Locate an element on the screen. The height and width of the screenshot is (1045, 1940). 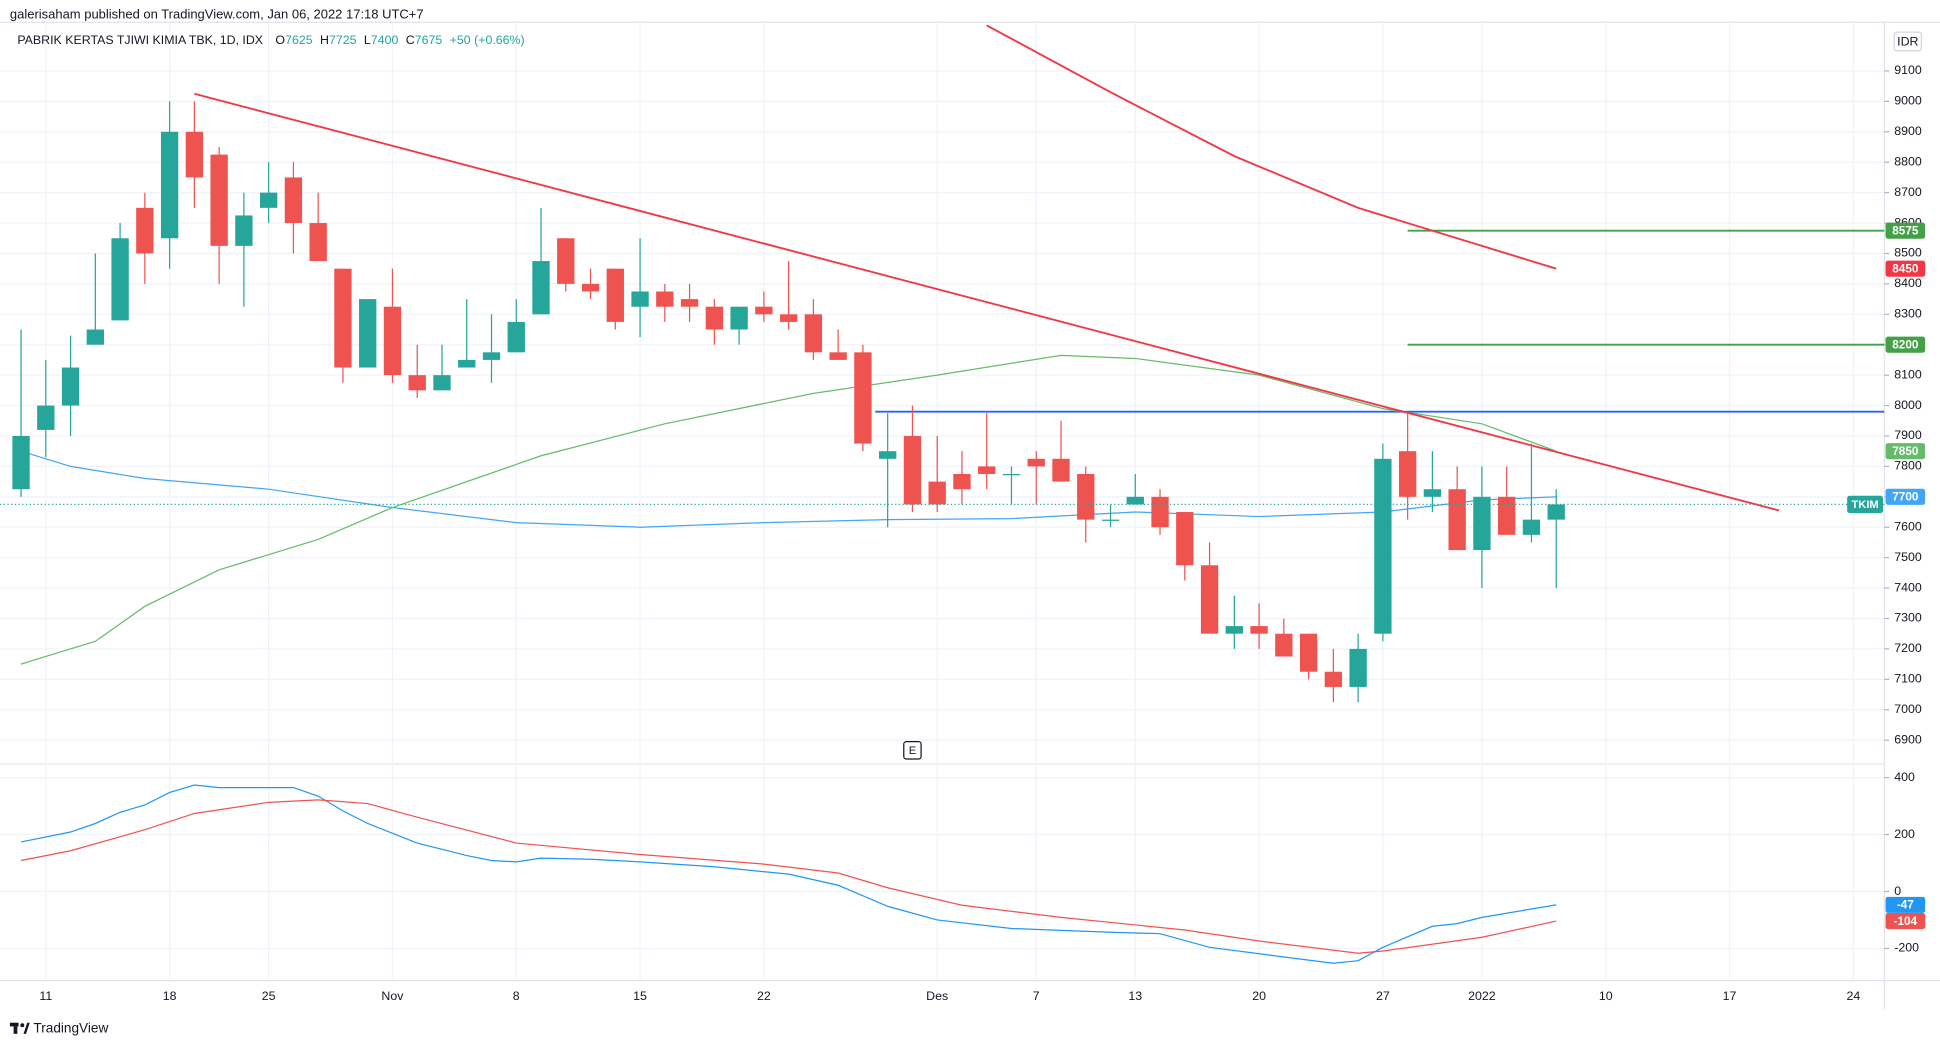
x-tick-label: Des is located at coordinates (937, 996).